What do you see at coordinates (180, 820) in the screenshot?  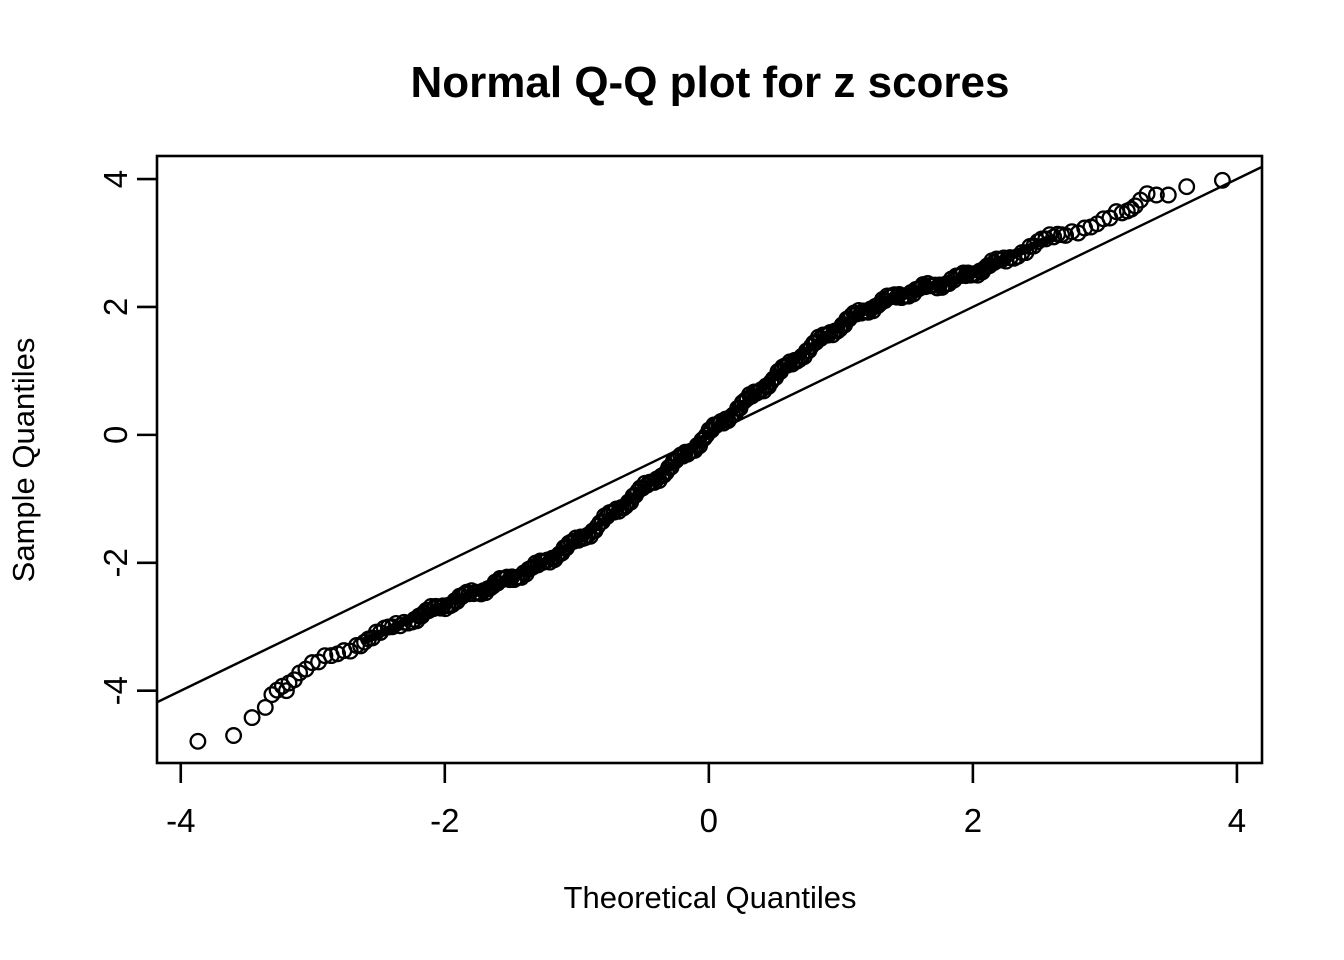 I see `x-tick-label: -4` at bounding box center [180, 820].